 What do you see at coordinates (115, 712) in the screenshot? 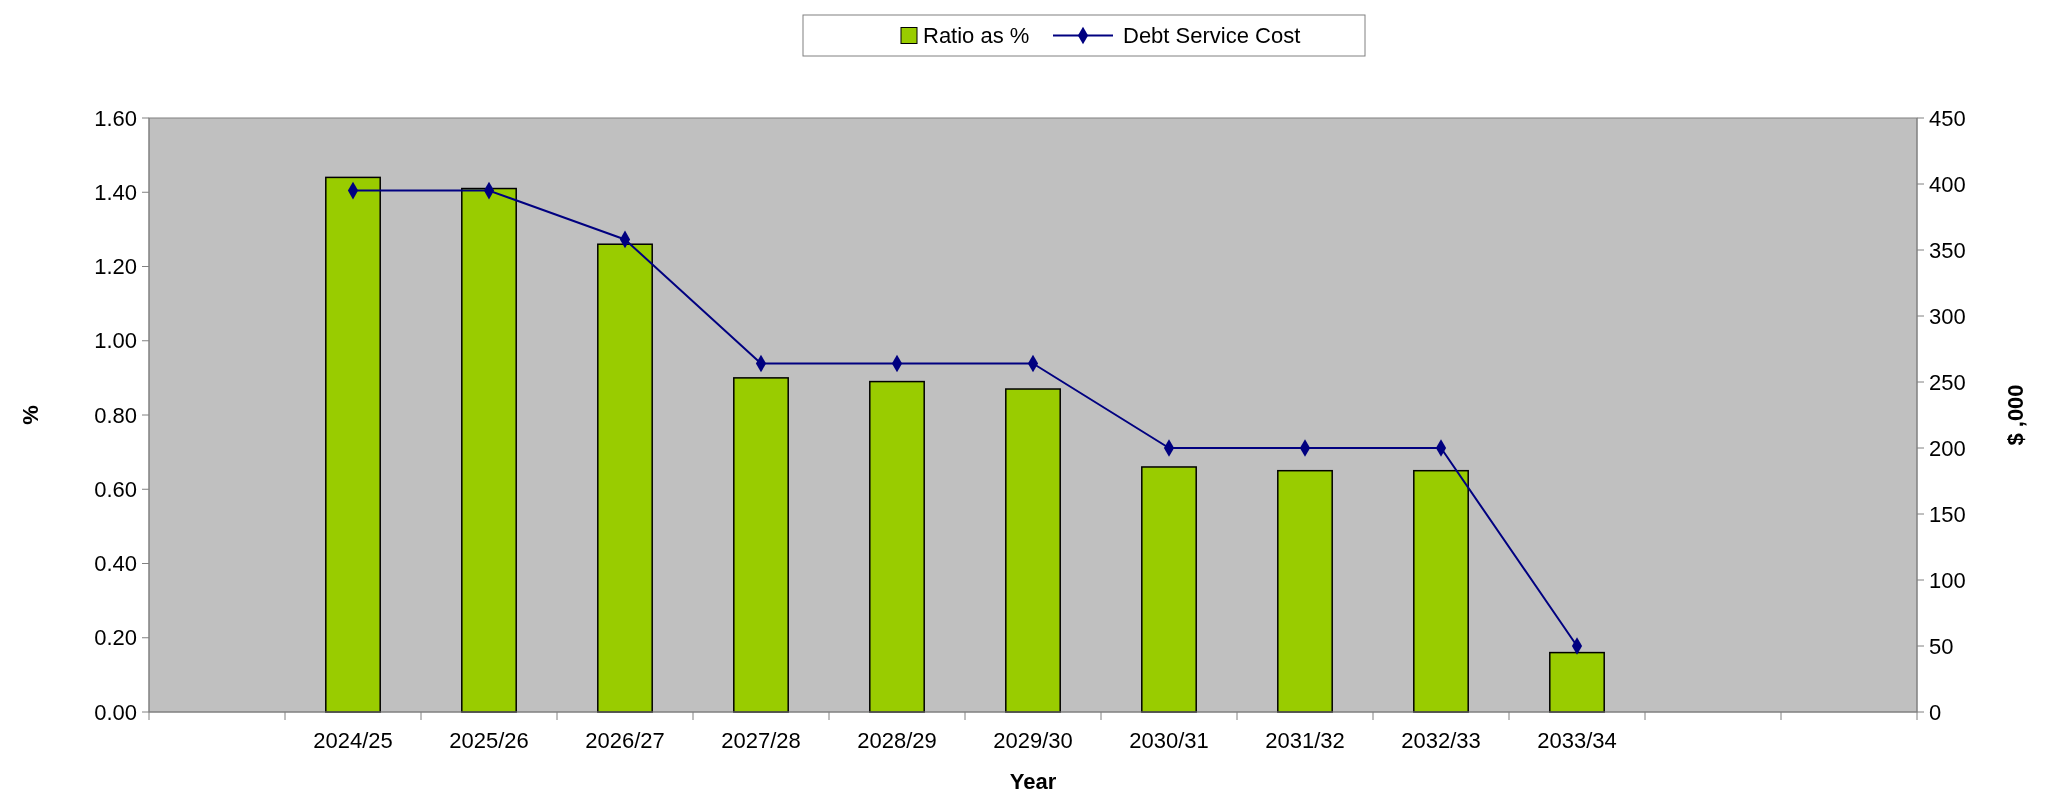
I see `y-tick-label: 0.00` at bounding box center [115, 712].